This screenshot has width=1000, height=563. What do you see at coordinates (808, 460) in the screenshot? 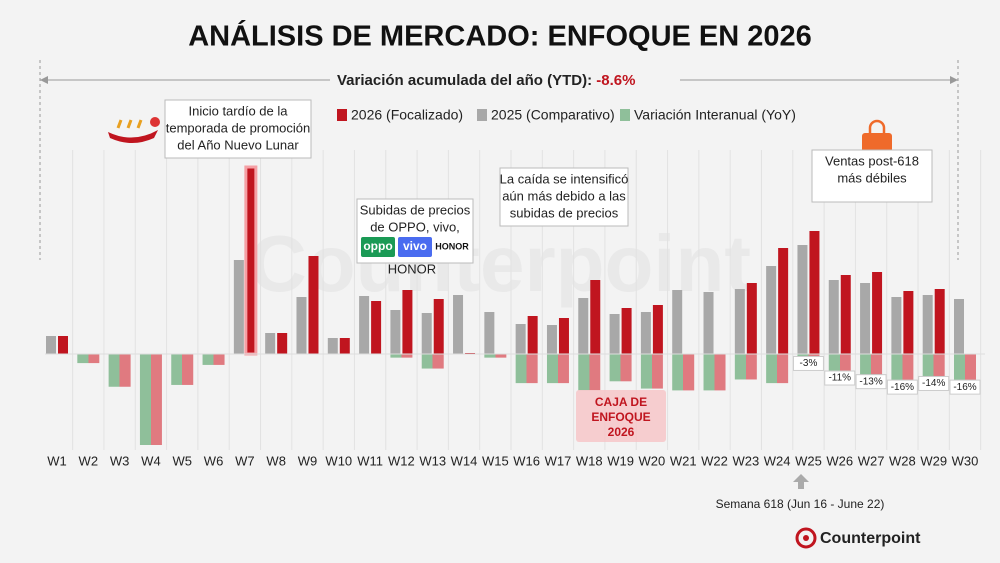
I see `x-tick-label: W25` at bounding box center [808, 460].